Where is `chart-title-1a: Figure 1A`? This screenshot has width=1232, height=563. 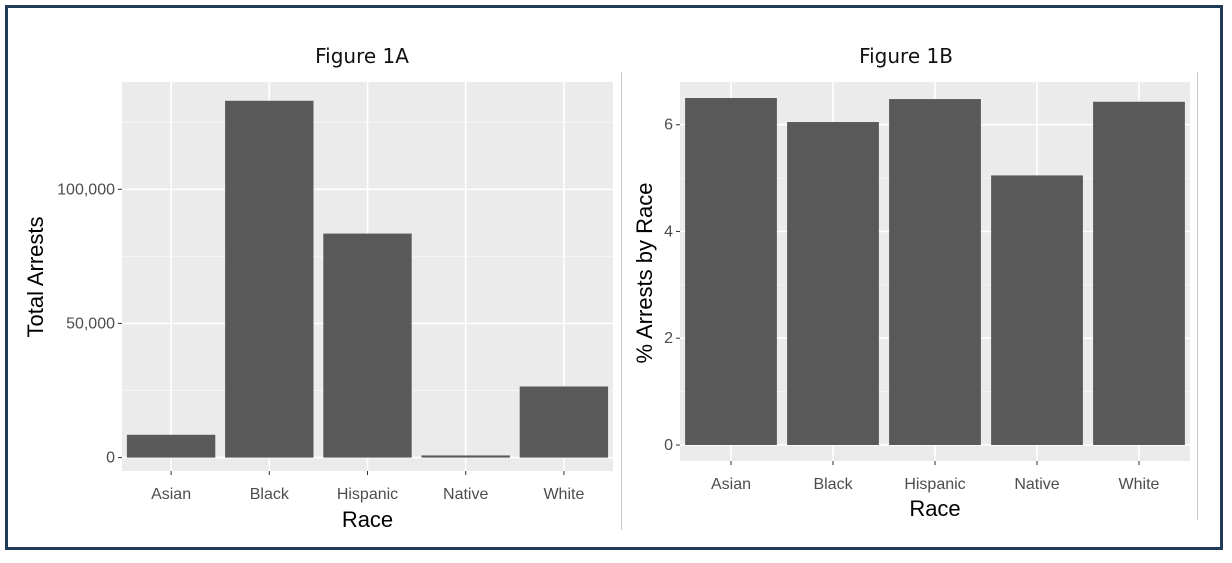 chart-title-1a: Figure 1A is located at coordinates (362, 56).